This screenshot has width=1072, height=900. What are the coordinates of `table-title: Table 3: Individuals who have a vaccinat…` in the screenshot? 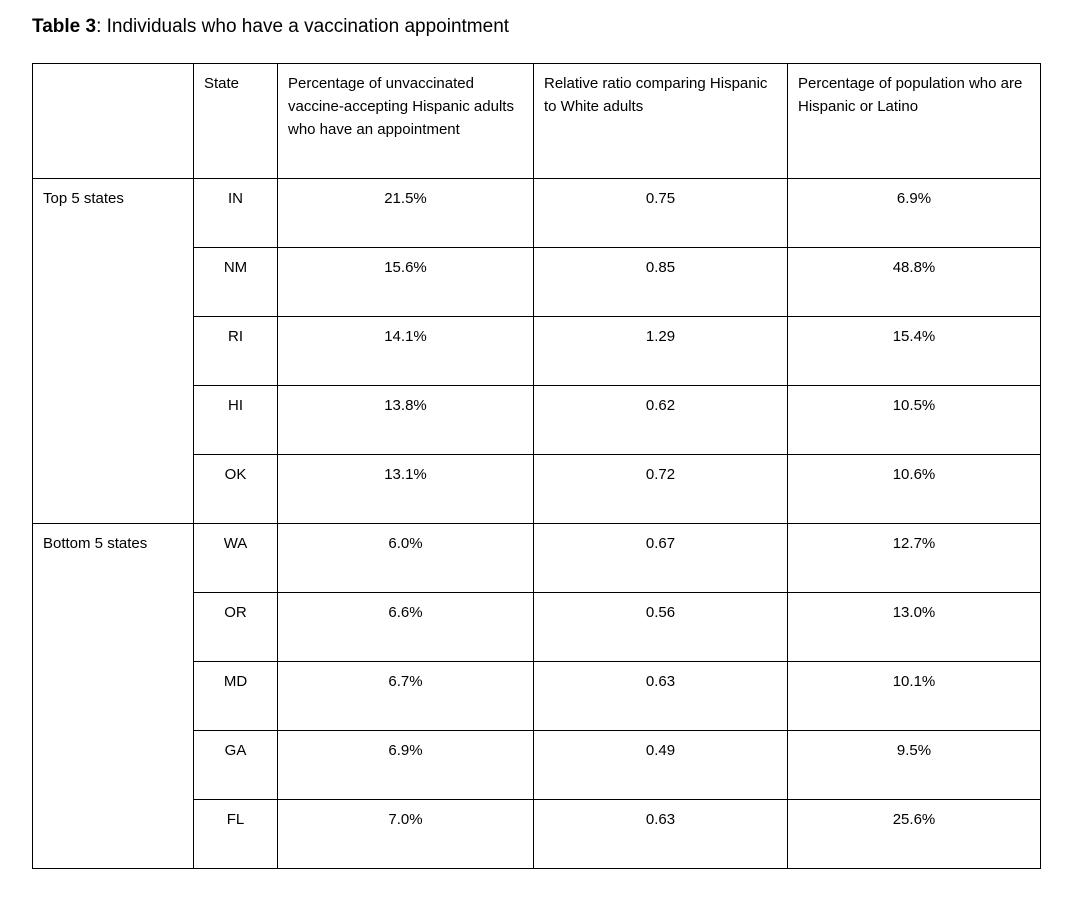 It's located at (536, 27).